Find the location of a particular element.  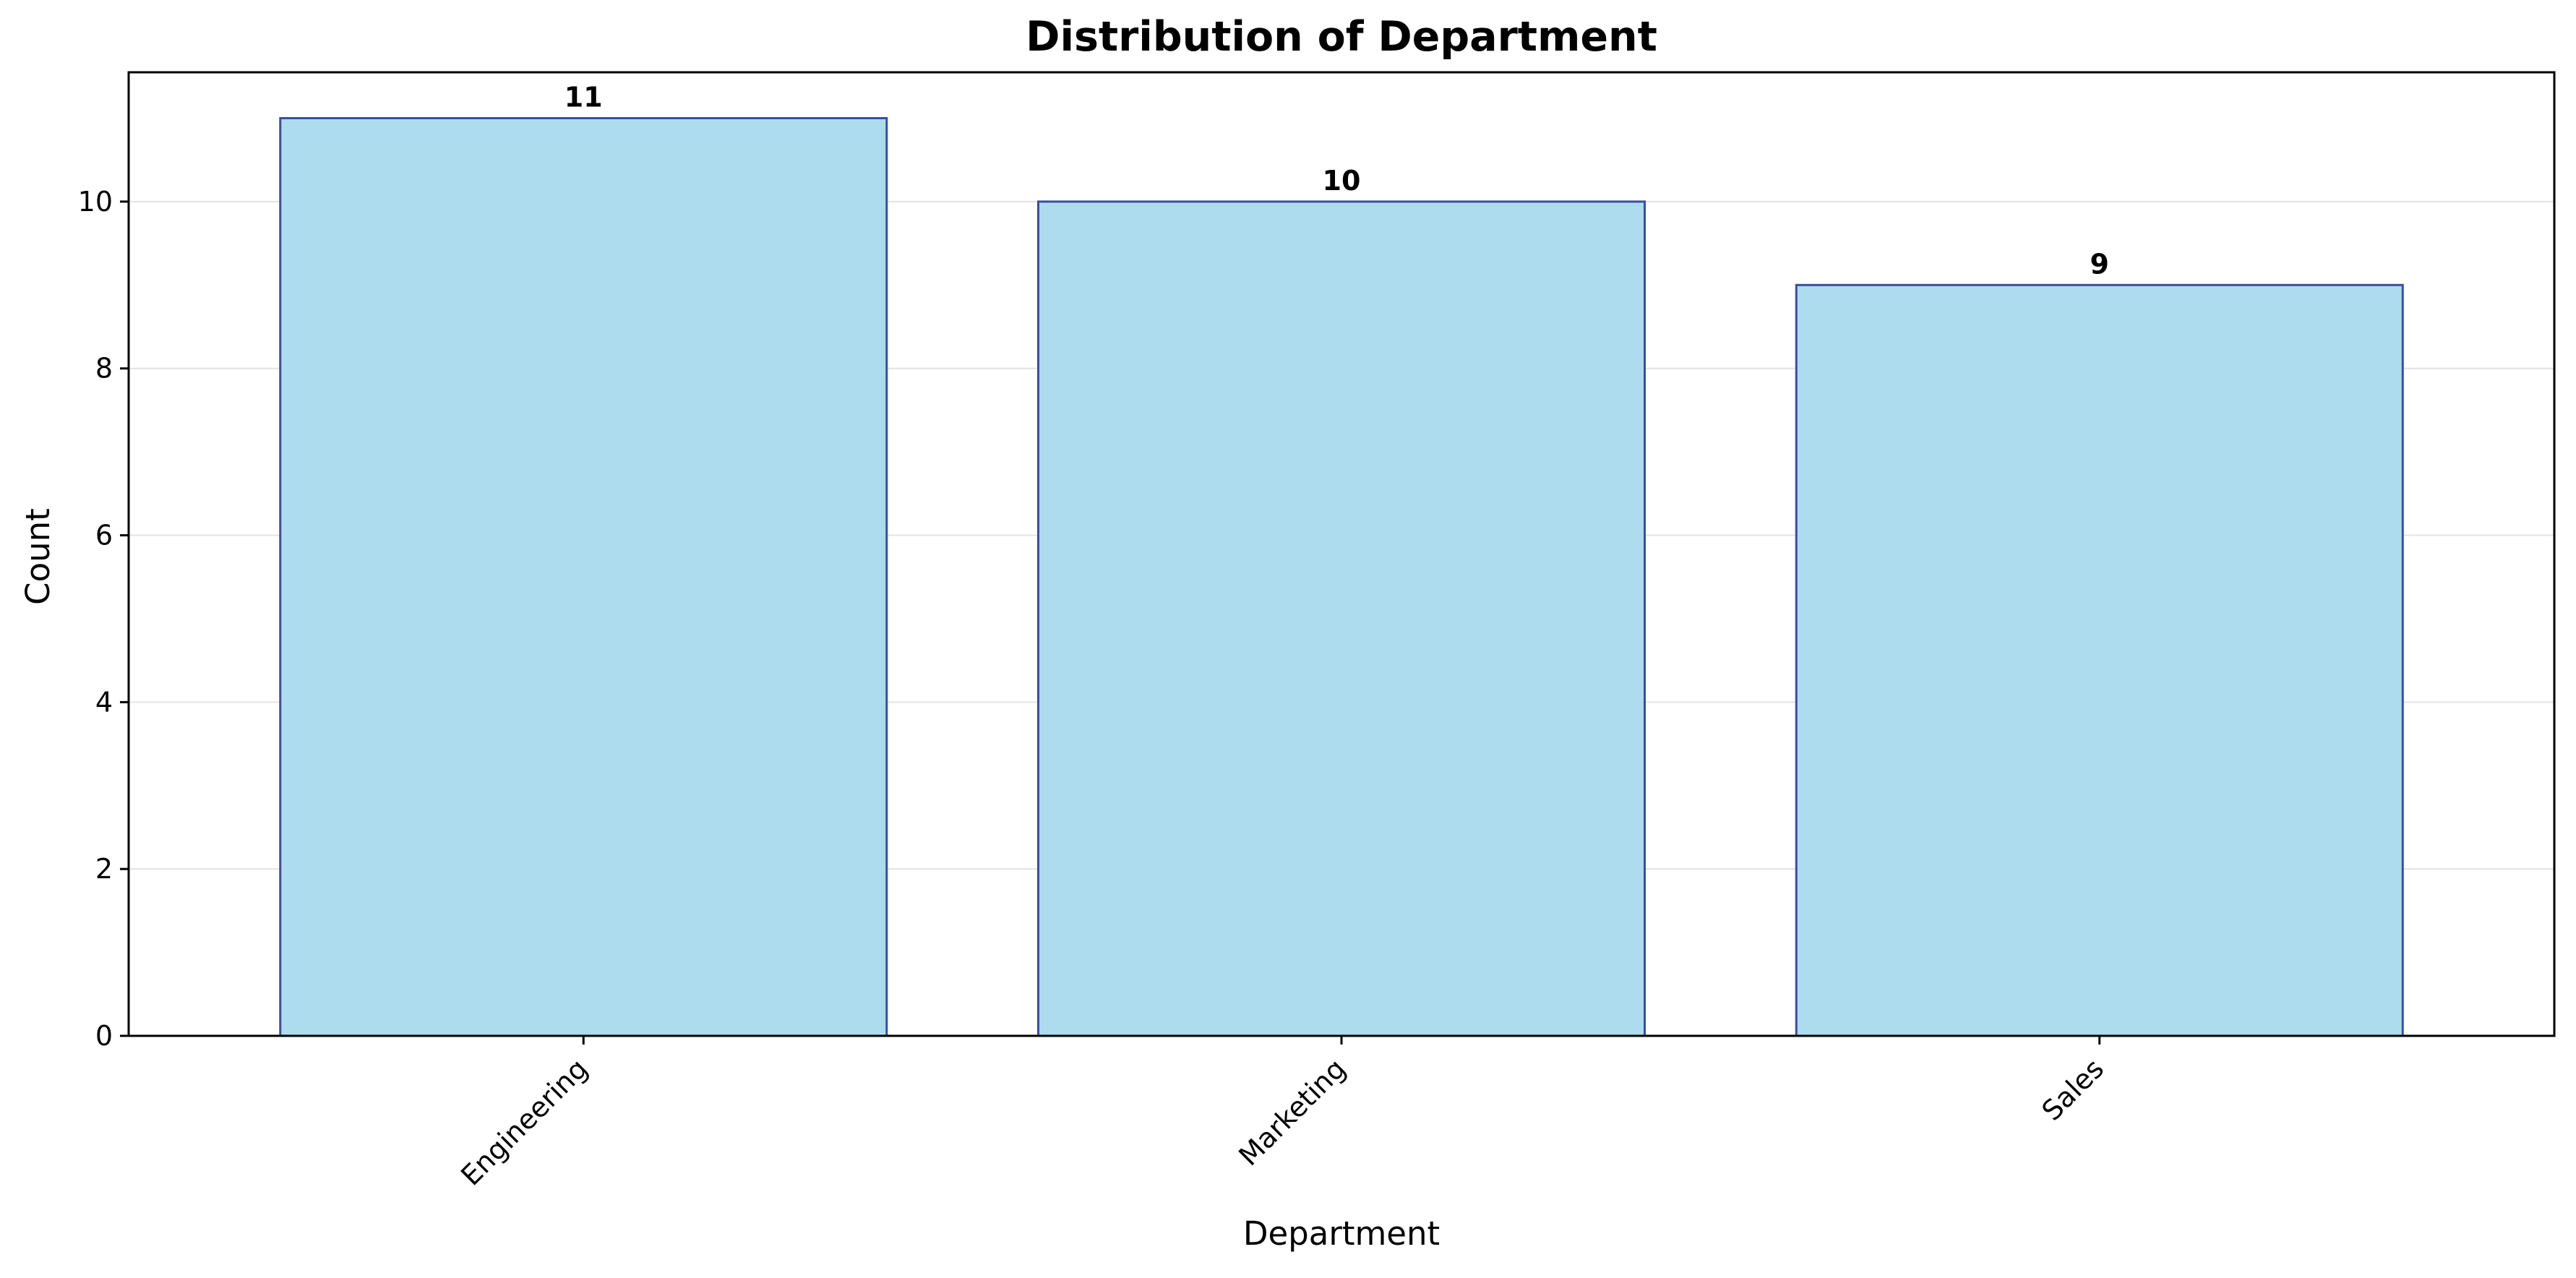

x-axis-label: Department is located at coordinates (1341, 1233).